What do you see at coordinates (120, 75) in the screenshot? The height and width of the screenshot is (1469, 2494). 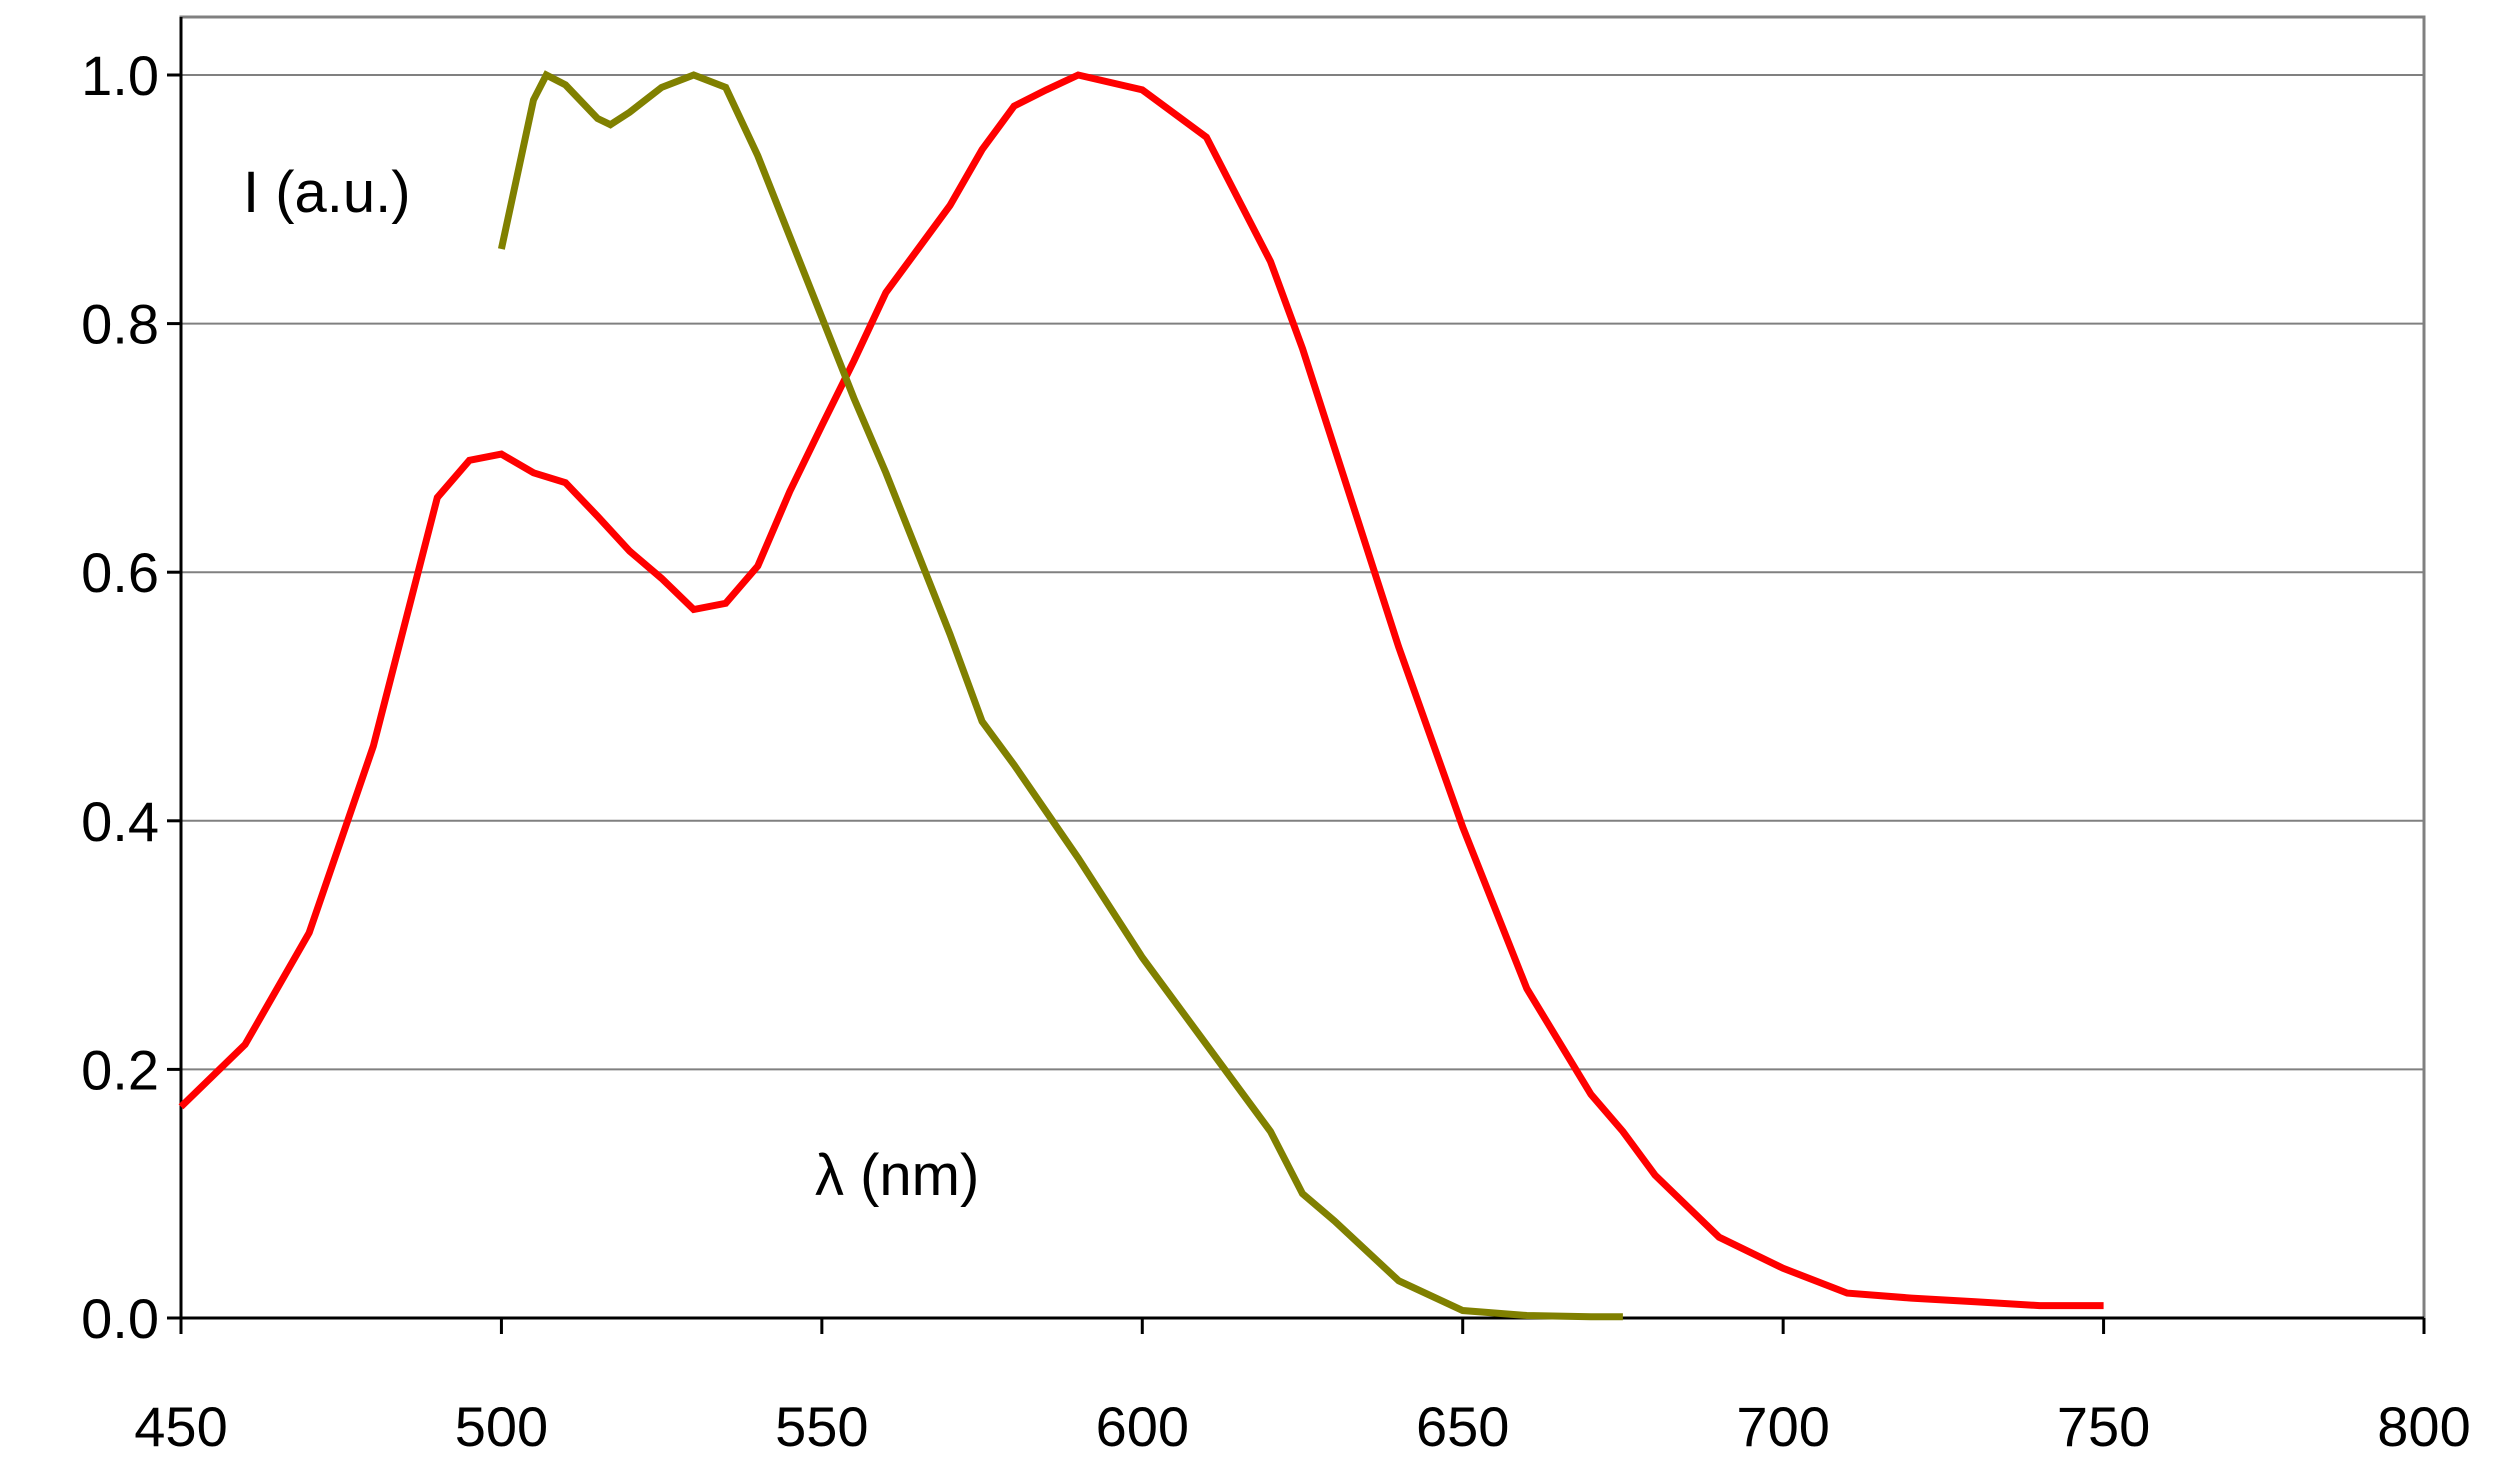 I see `y-tick-label-5: 1.0` at bounding box center [120, 75].